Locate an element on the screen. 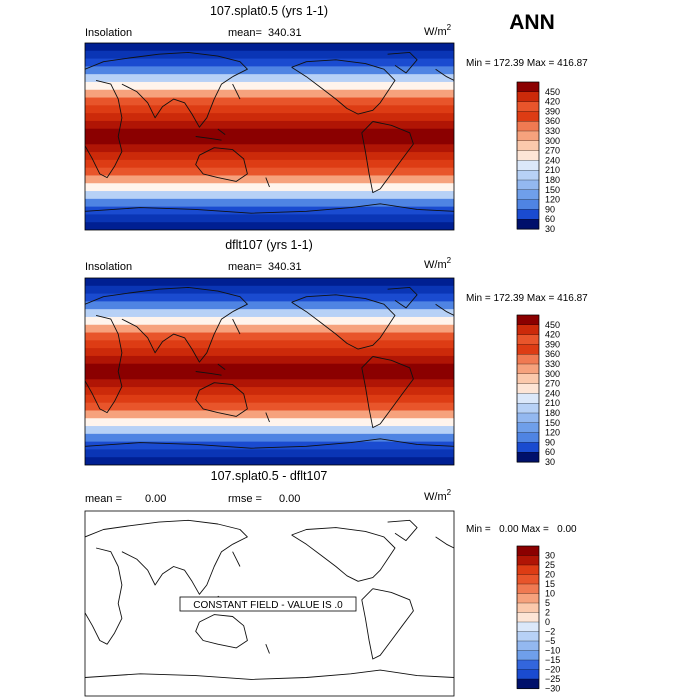  colorbar-tick-label: 270 is located at coordinates (552, 384).